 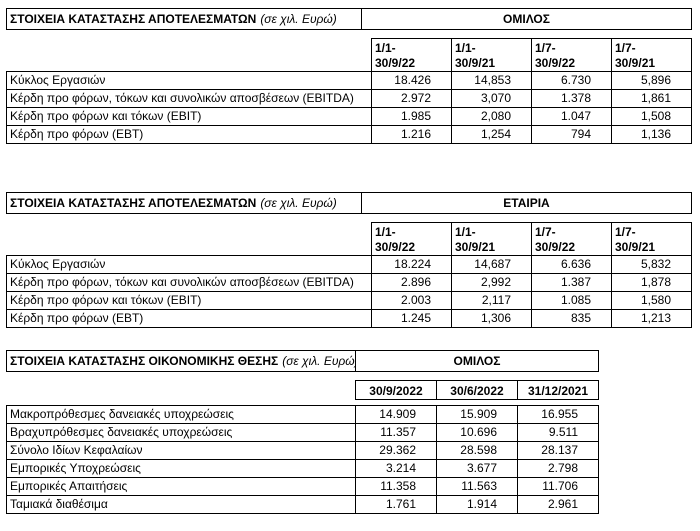 I want to click on row-label: Βραχυπρόθεσμες δανειακές υποχρεώσεις, so click(x=181, y=432).